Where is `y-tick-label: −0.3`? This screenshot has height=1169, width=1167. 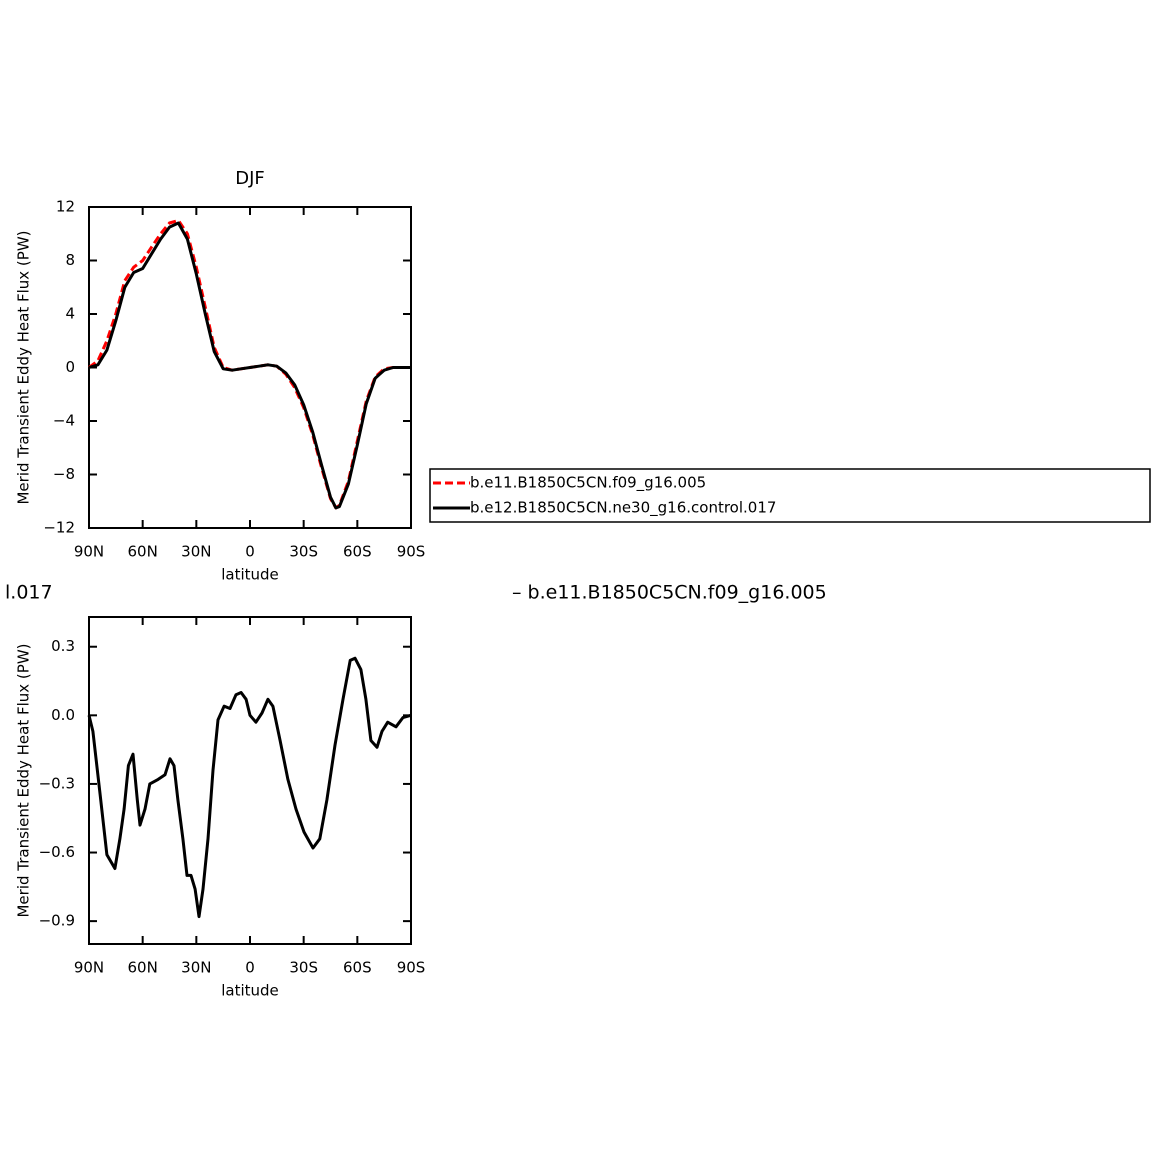
y-tick-label: −0.3 is located at coordinates (57, 783).